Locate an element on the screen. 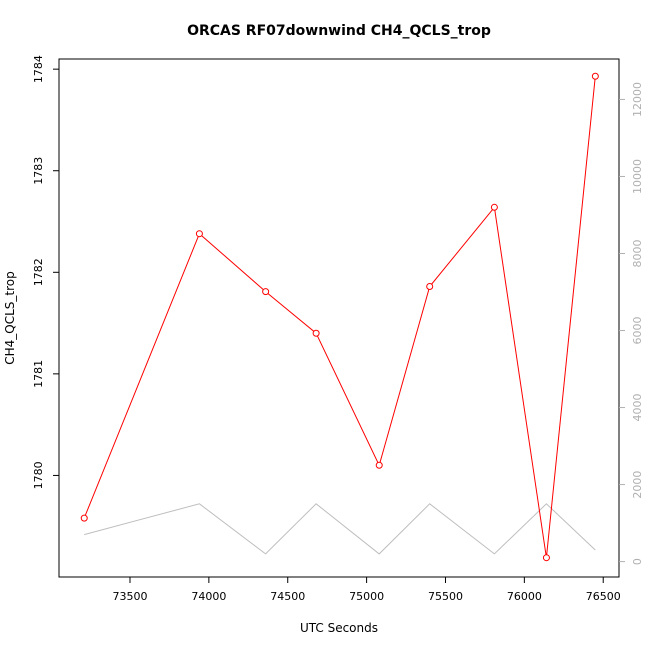  altitude-series-line is located at coordinates (340, 529).